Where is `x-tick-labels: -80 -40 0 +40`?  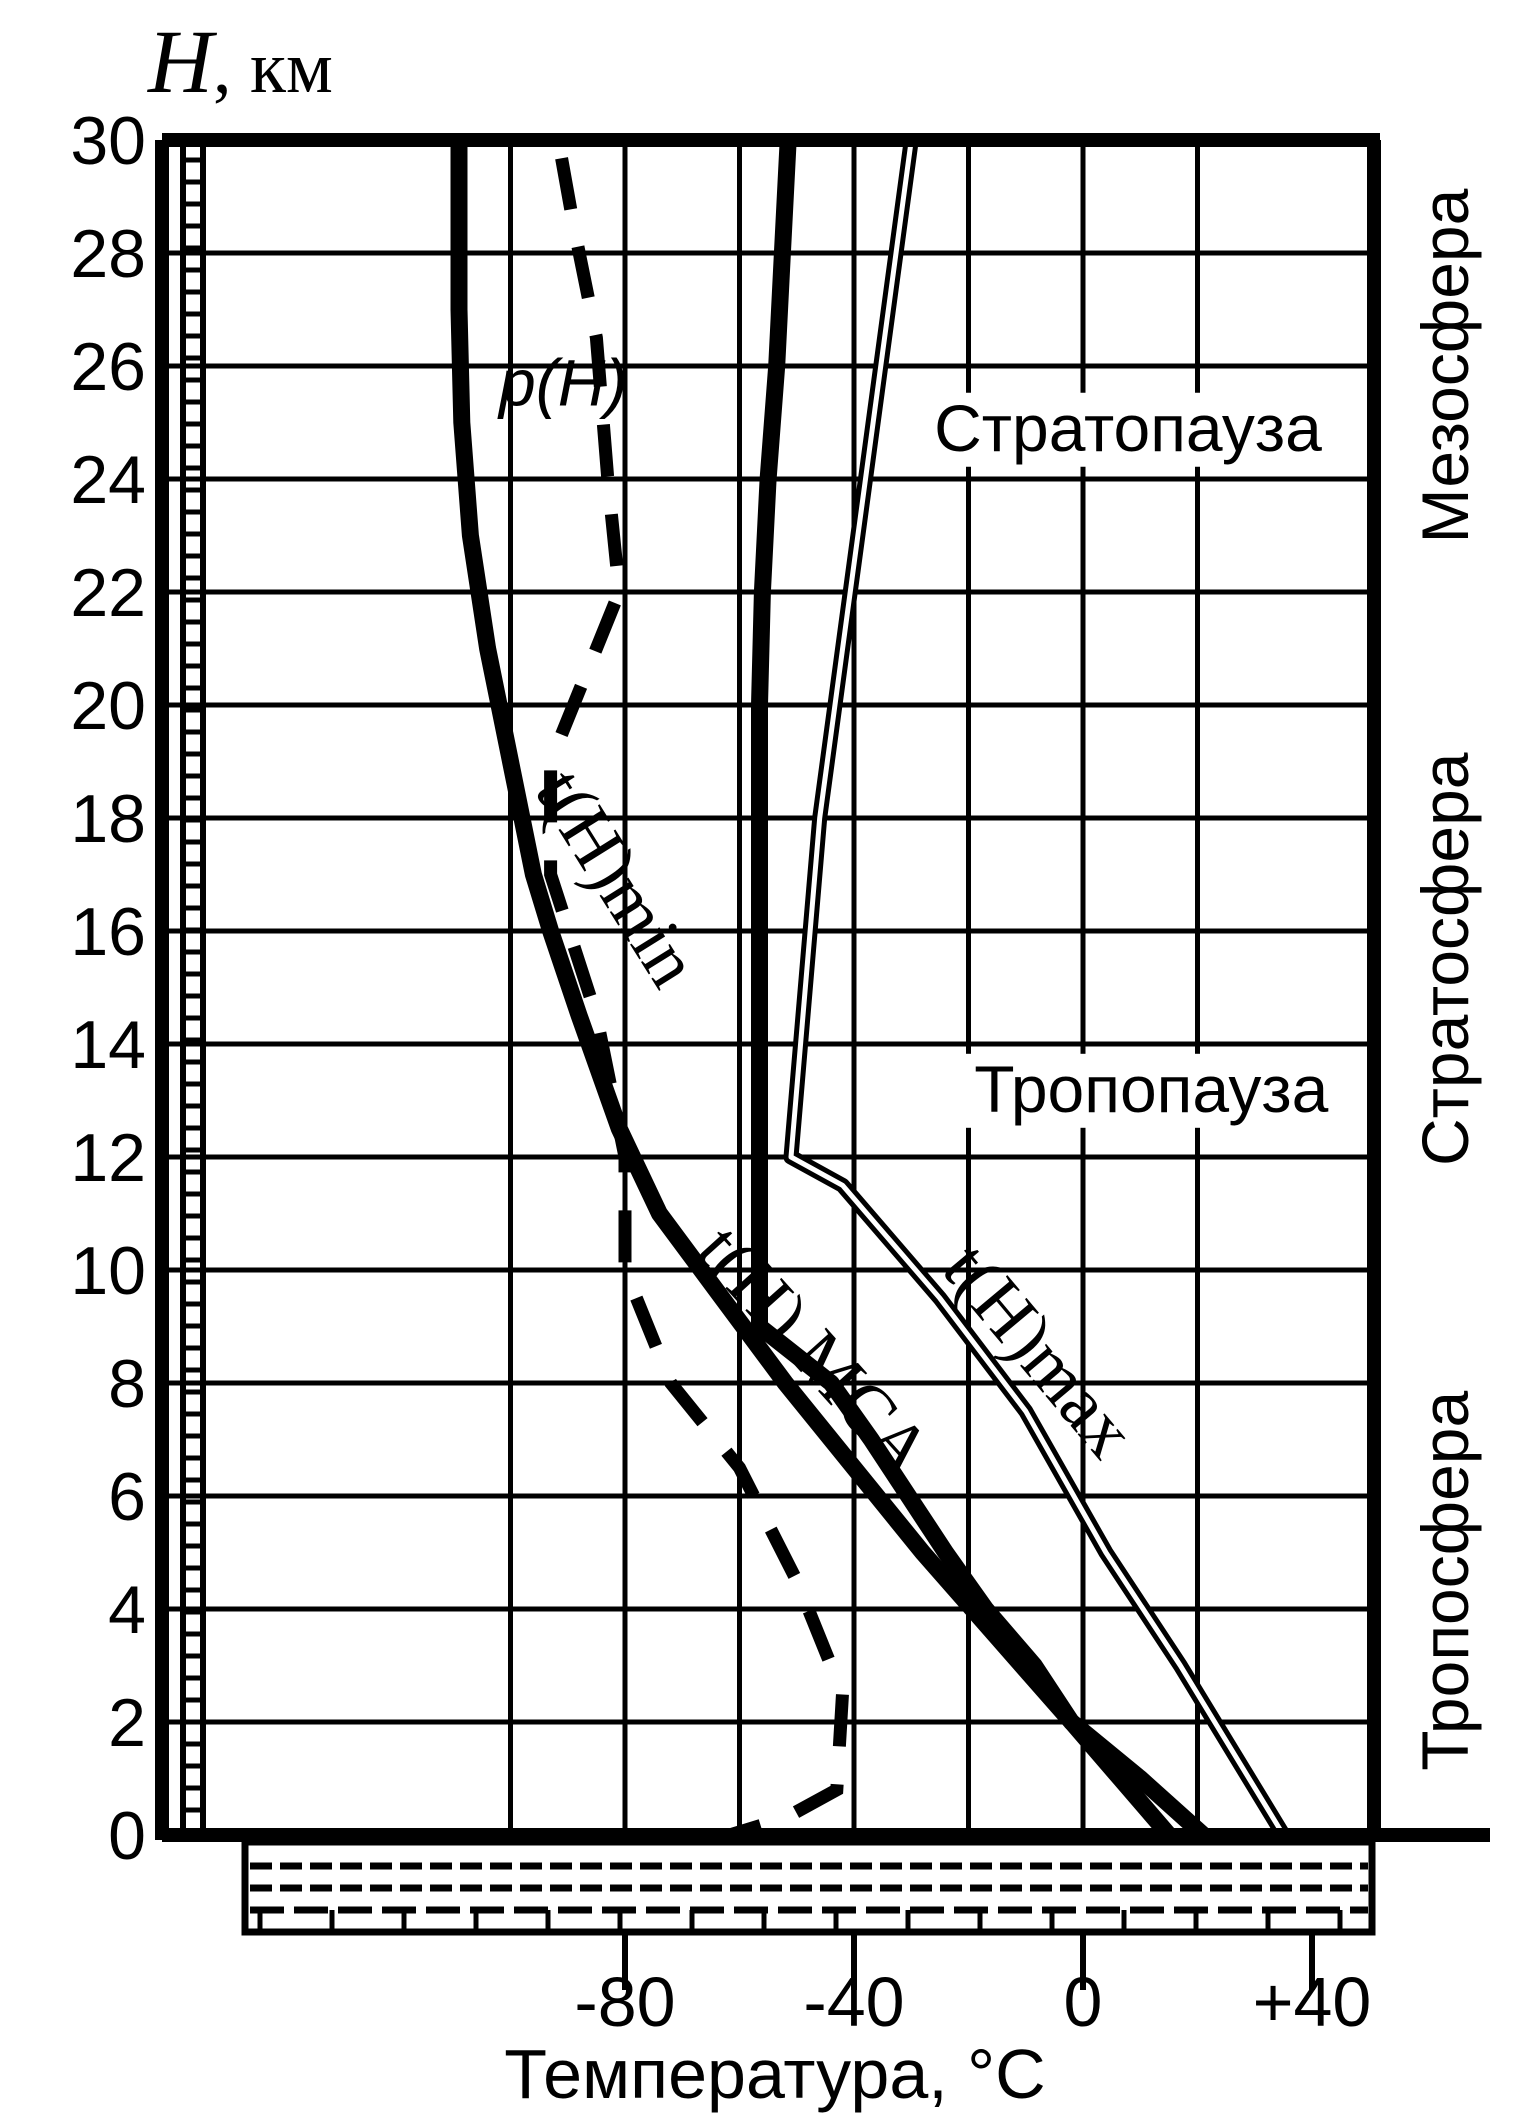
x-tick-labels: -80 -40 0 +40 is located at coordinates (972, 1986).